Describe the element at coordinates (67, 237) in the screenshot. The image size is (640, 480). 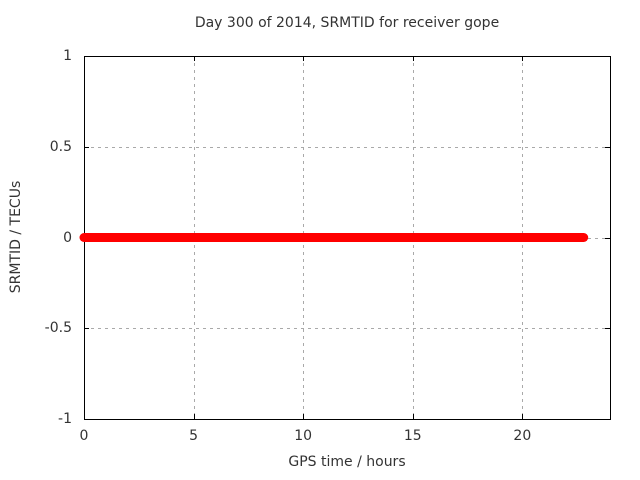
I see `y-tick-label: 0` at that location.